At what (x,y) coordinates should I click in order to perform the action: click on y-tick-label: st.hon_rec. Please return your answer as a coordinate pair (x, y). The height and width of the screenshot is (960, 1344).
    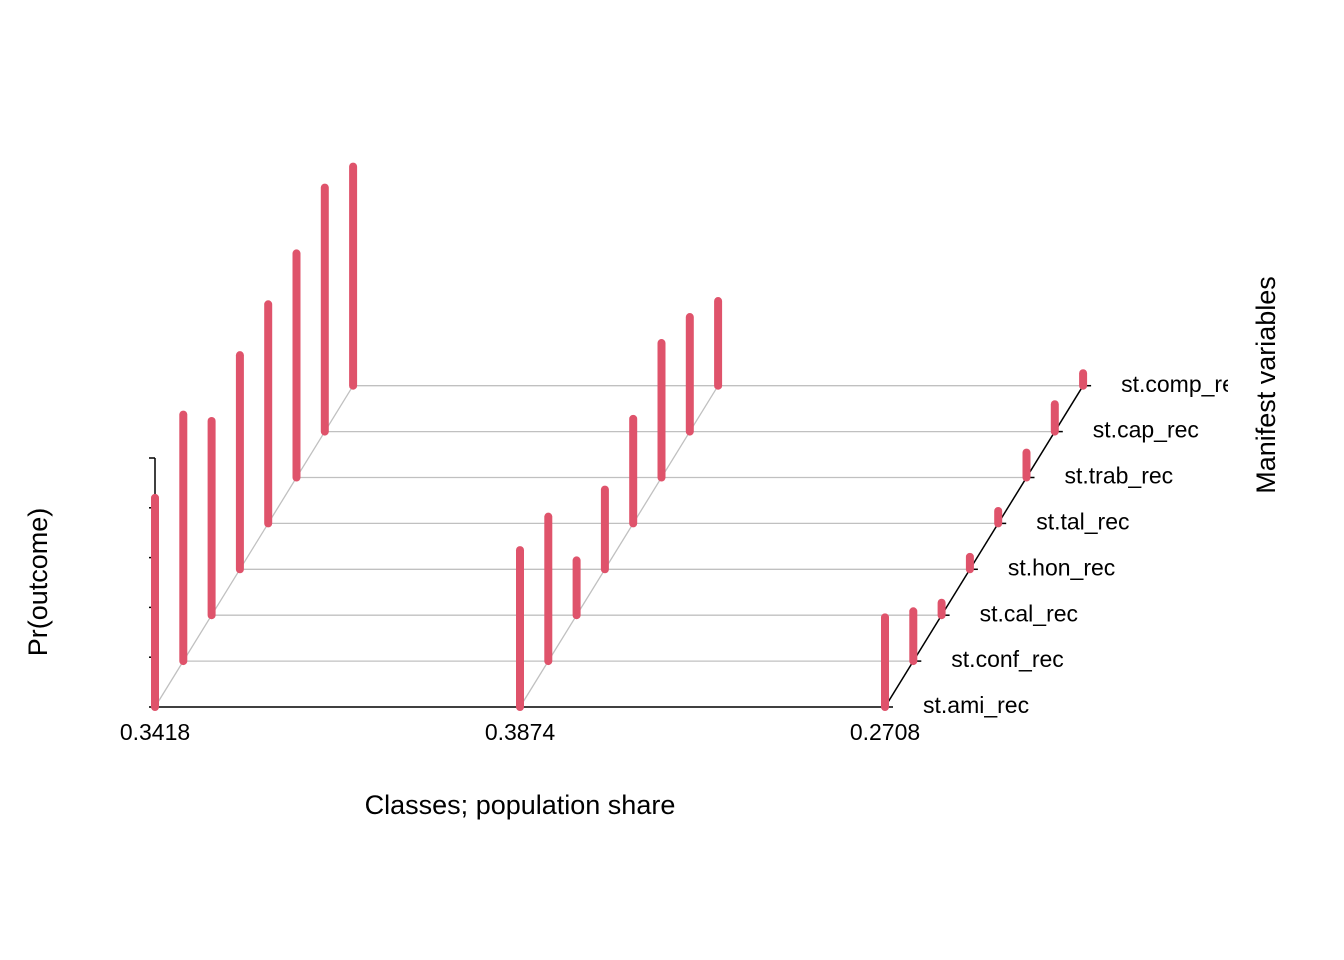
    Looking at the image, I should click on (1061, 567).